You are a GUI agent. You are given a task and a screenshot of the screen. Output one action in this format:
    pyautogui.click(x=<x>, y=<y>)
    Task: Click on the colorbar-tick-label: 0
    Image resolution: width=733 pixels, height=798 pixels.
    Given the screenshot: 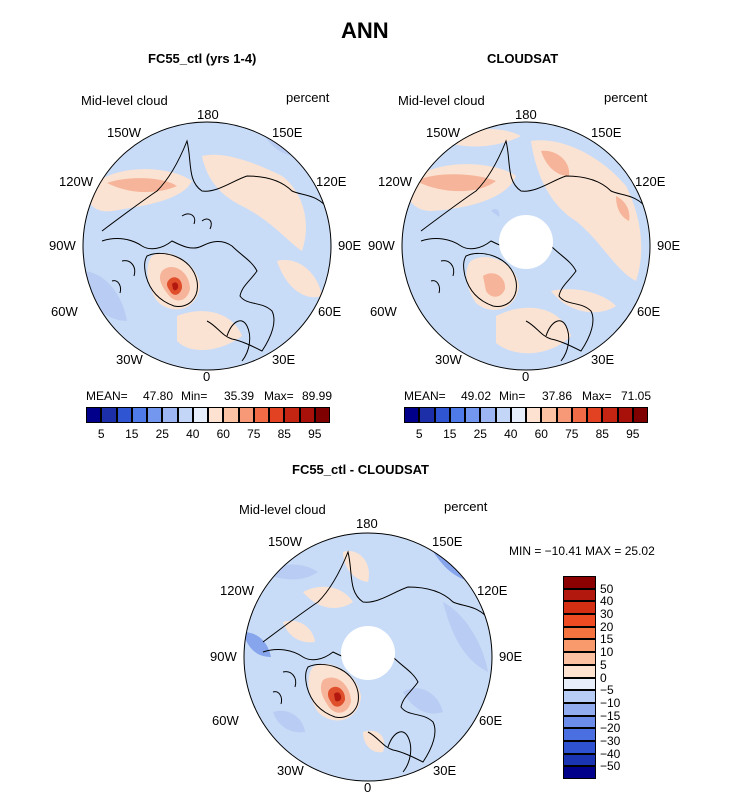 What is the action you would take?
    pyautogui.click(x=603, y=677)
    